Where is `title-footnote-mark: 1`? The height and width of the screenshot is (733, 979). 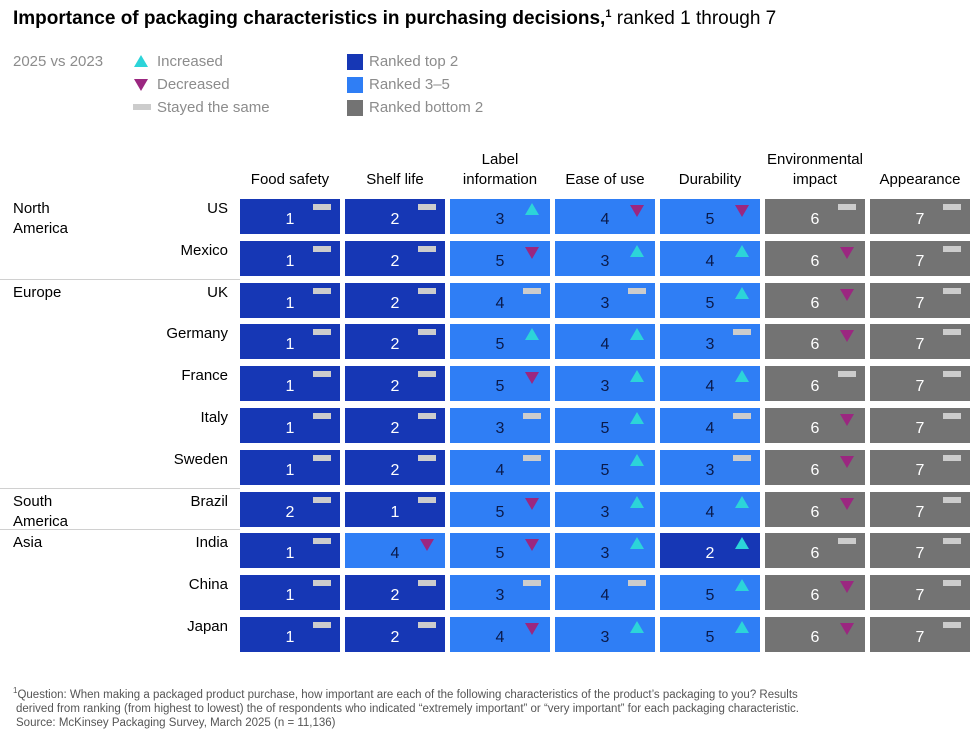
title-footnote-mark: 1 is located at coordinates (608, 14).